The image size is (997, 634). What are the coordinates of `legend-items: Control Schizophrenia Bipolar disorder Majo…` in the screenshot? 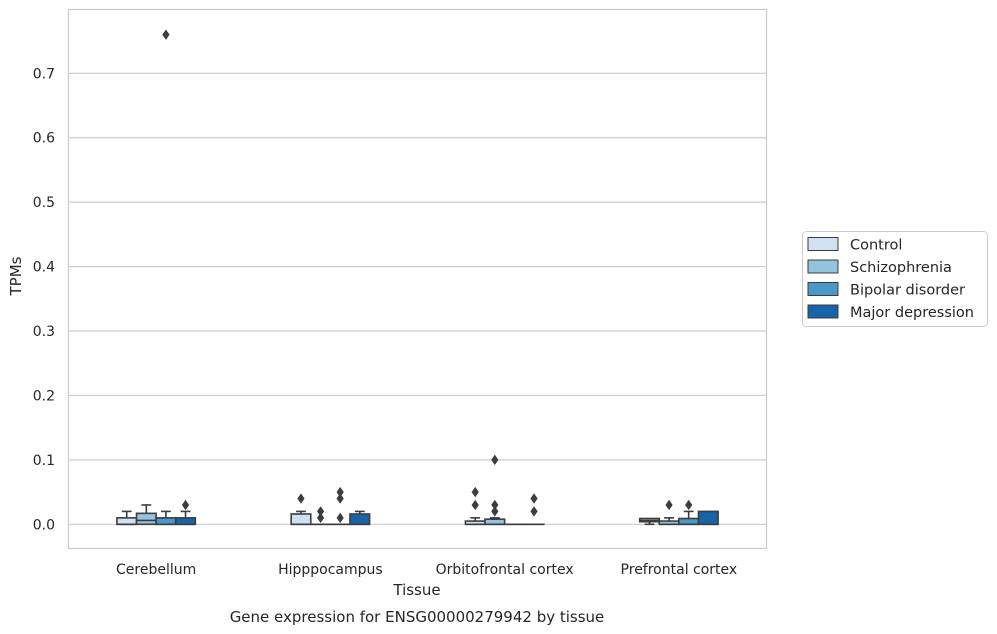 It's located at (890, 279).